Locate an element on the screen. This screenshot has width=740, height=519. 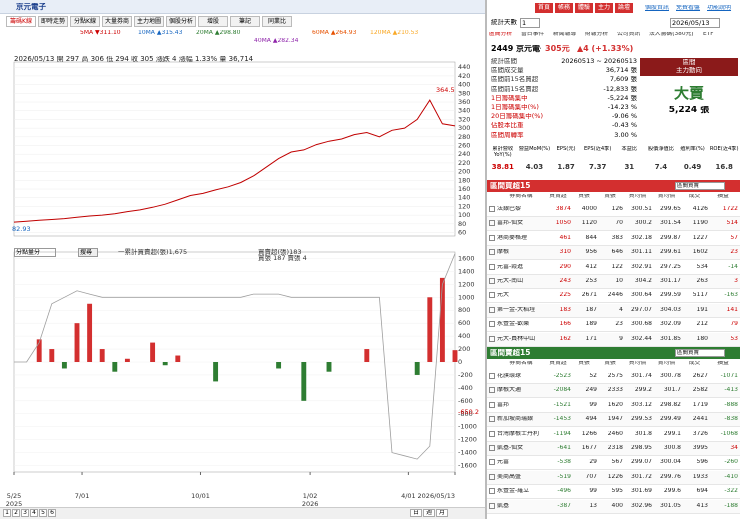
tab: 同業比 is located at coordinates (277, 21).